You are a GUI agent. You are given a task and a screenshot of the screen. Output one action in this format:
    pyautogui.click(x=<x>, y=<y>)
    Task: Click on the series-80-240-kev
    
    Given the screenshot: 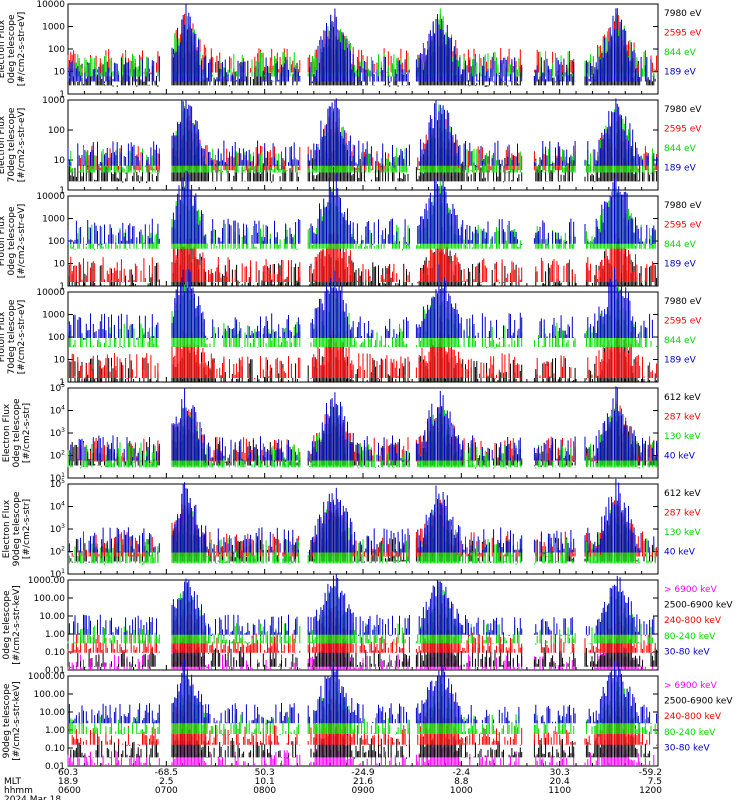 What is the action you would take?
    pyautogui.click(x=361, y=615)
    